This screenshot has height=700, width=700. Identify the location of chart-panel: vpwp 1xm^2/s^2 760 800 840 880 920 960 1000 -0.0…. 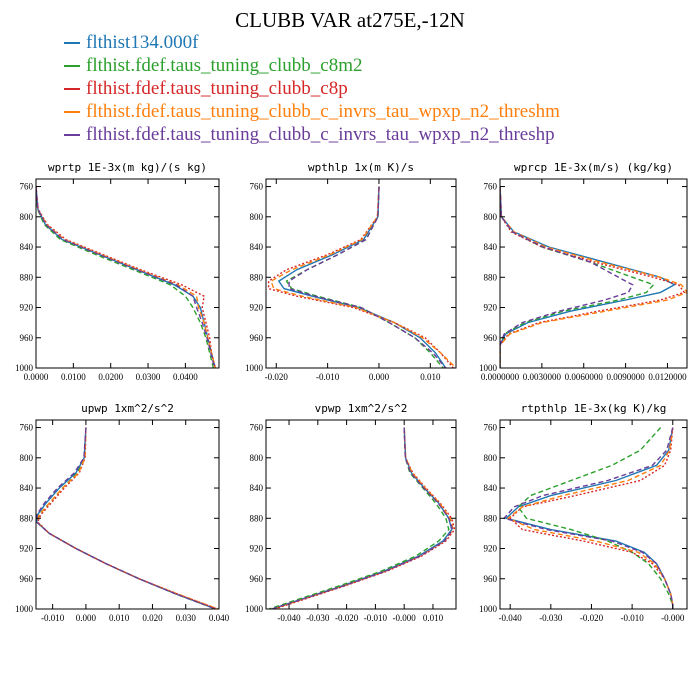
(351, 512).